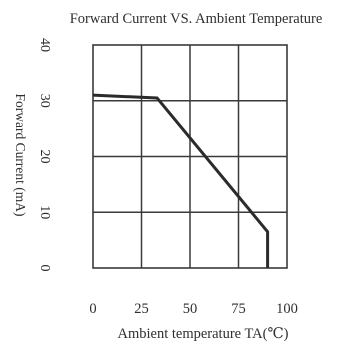  Describe the element at coordinates (202, 334) in the screenshot. I see `x-axis-label: Ambient temperature TA(℃)` at that location.